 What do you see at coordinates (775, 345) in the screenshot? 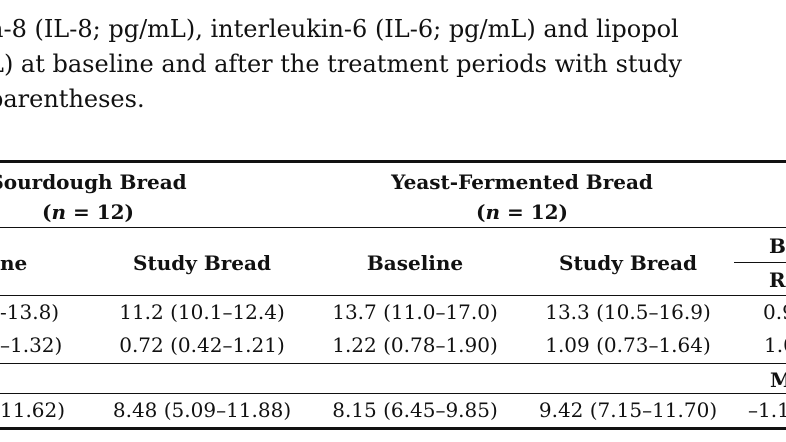
I see `table-cell: 1.0` at bounding box center [775, 345].